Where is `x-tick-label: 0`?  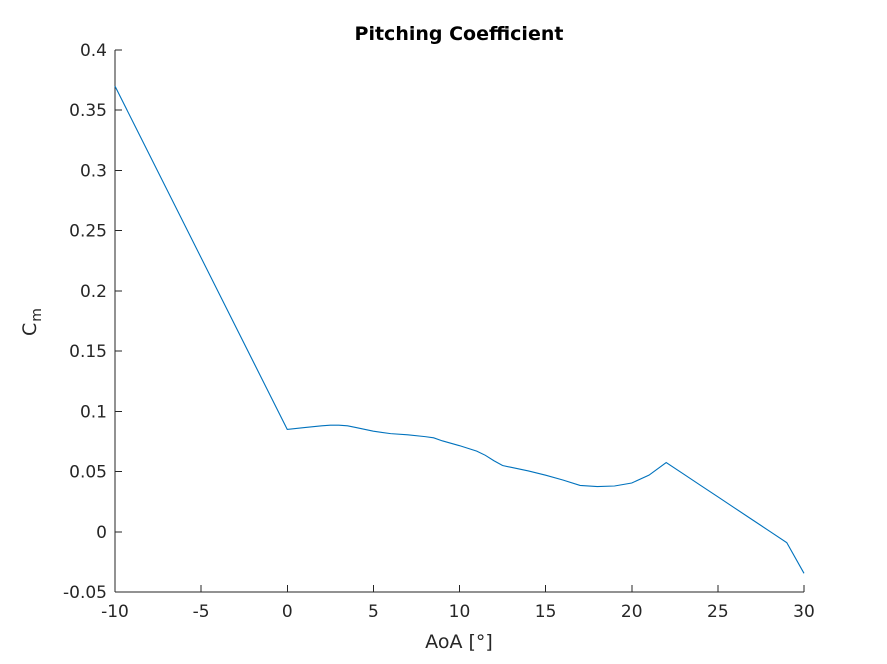
x-tick-label: 0 is located at coordinates (287, 612).